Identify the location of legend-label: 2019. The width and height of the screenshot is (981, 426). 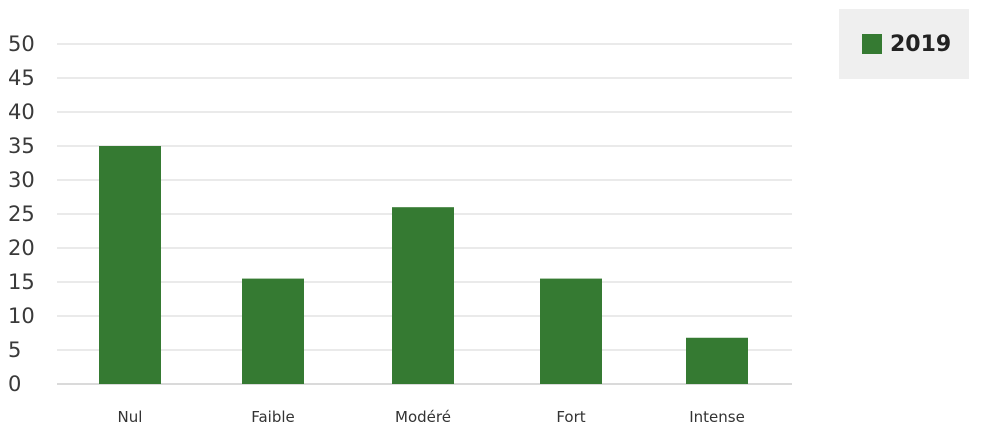
(921, 44).